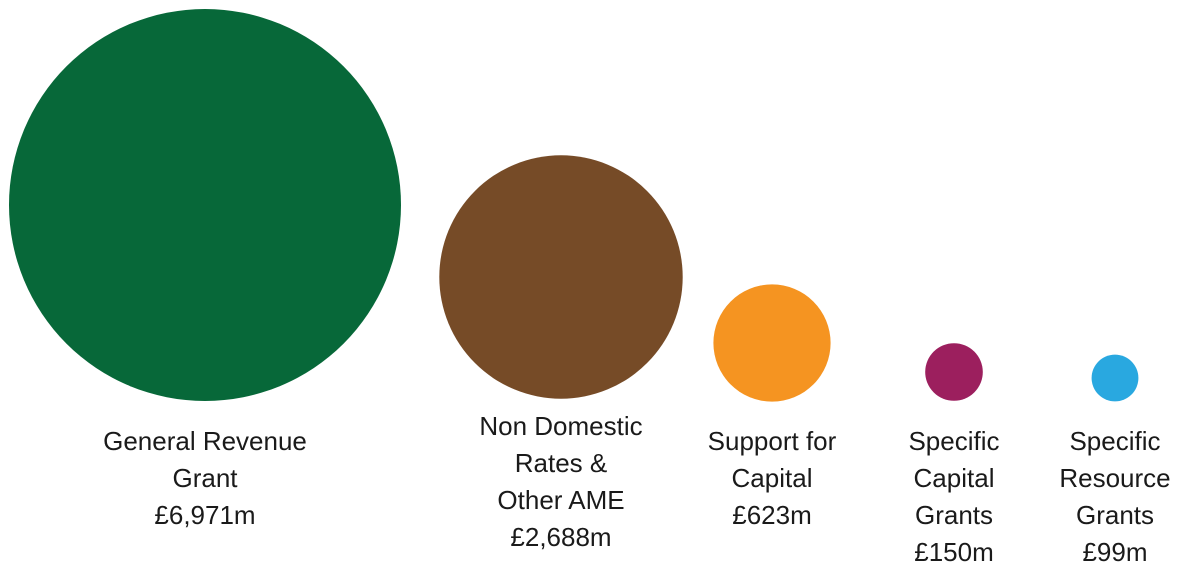 This screenshot has width=1184, height=566. I want to click on bubble-value-label: £2,688m, so click(560, 537).